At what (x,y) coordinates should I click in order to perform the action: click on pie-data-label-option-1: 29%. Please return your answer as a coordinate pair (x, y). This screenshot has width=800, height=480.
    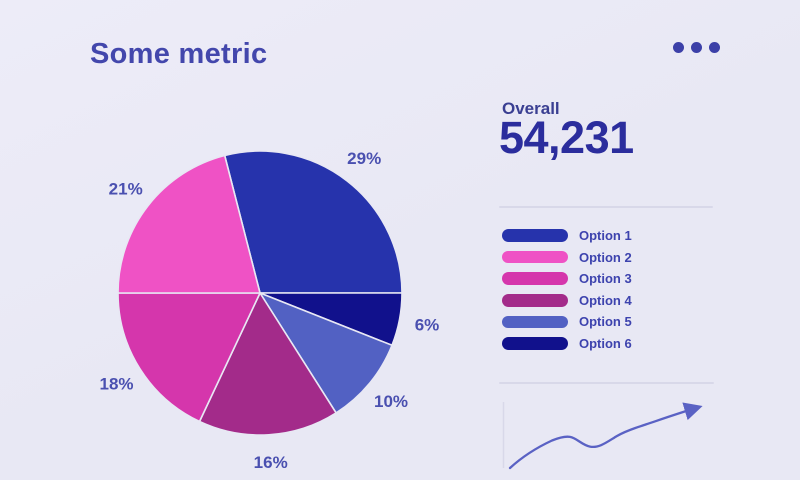
    Looking at the image, I should click on (364, 158).